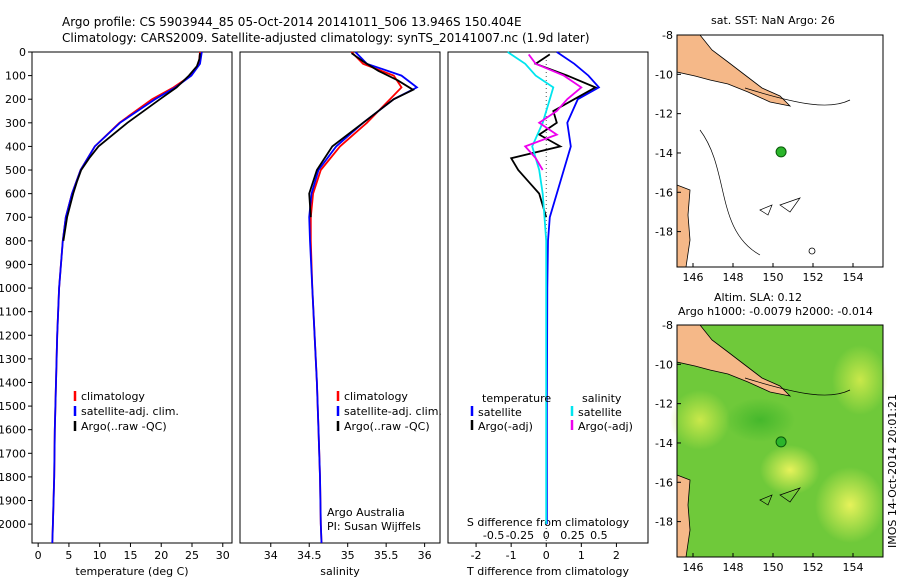 This screenshot has height=580, width=900. What do you see at coordinates (853, 277) in the screenshot?
I see `map-x-tick-label: 154` at bounding box center [853, 277].